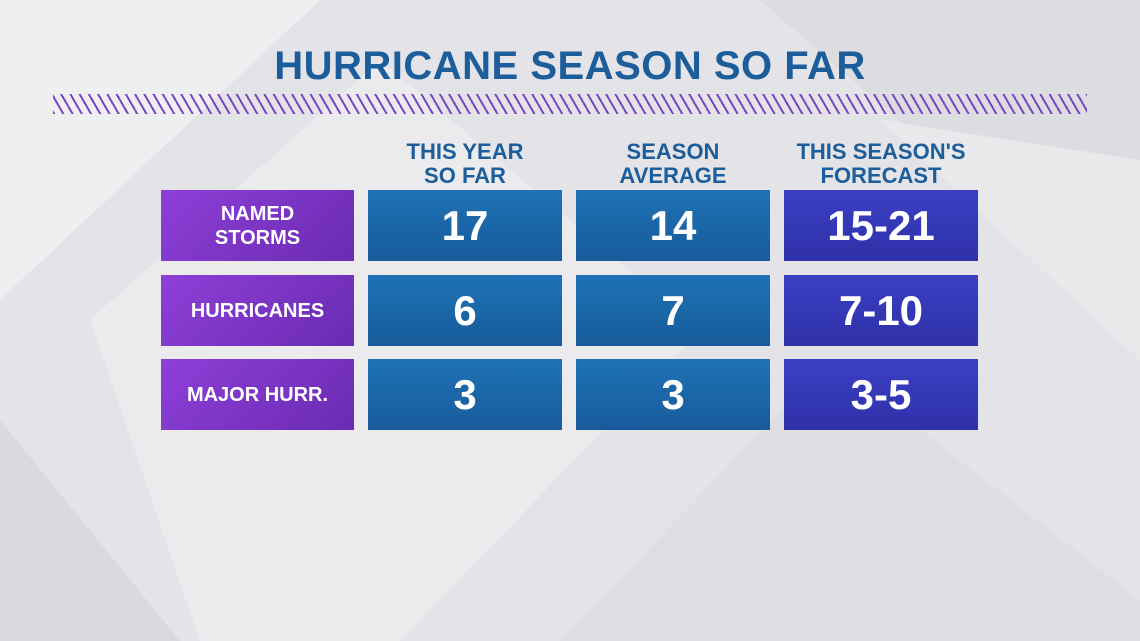  Describe the element at coordinates (881, 151) in the screenshot. I see `column-header-line: THIS SEASON'S` at that location.